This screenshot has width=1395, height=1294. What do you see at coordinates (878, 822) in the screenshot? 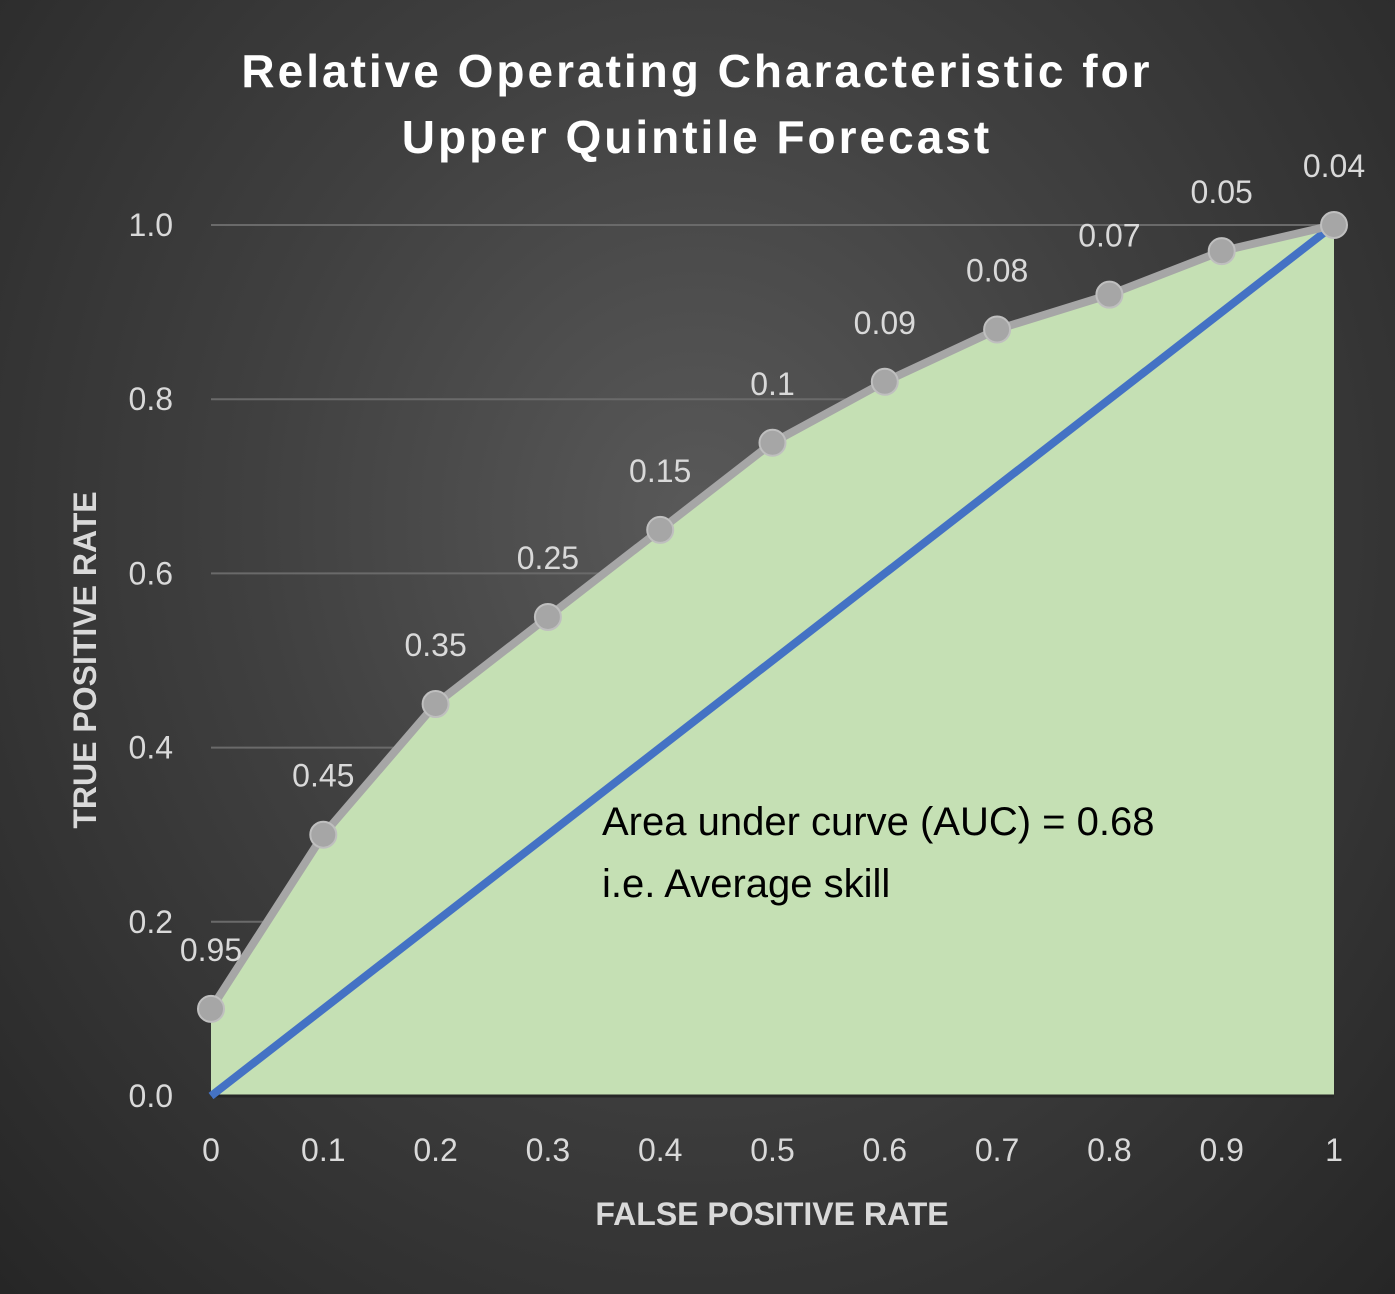
I see `auc-annotation-line-1: Area under curve (AUC) = 0.68` at bounding box center [878, 822].